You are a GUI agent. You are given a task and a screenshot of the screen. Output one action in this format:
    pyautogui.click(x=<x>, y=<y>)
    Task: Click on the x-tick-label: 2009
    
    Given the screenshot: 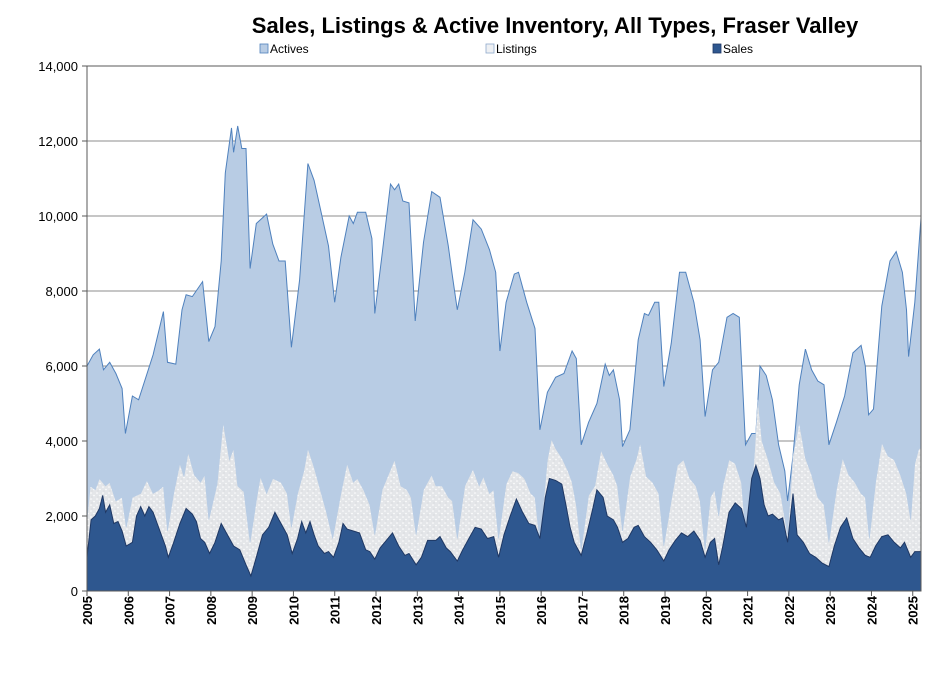 What is the action you would take?
    pyautogui.click(x=252, y=610)
    